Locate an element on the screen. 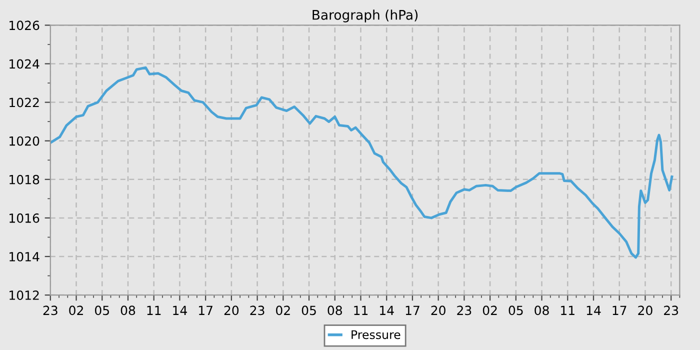 The width and height of the screenshot is (700, 350). y-tick-label: 1016 is located at coordinates (25, 218).